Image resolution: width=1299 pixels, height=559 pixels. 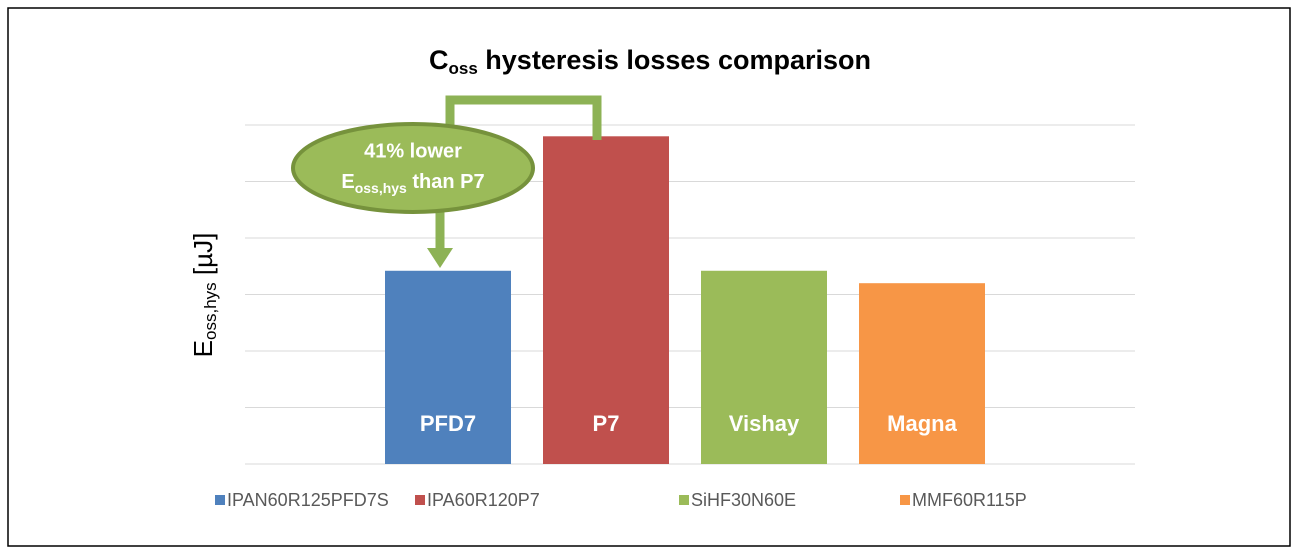 I want to click on legend-label: SiHF30N60E, so click(x=743, y=500).